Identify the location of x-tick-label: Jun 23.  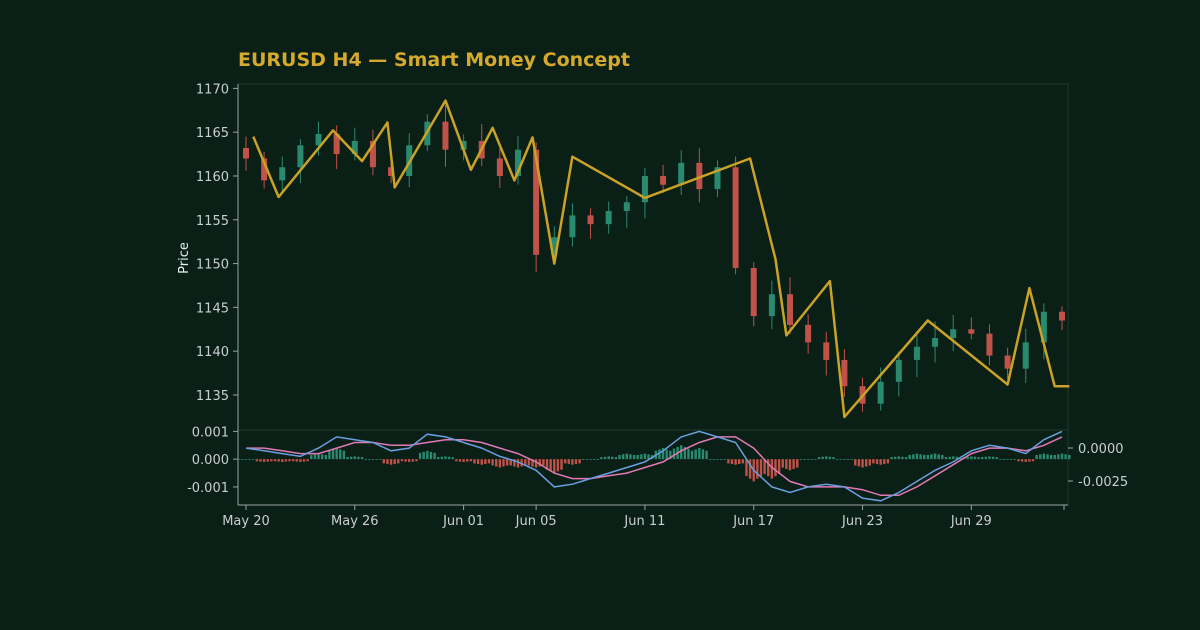
(862, 521).